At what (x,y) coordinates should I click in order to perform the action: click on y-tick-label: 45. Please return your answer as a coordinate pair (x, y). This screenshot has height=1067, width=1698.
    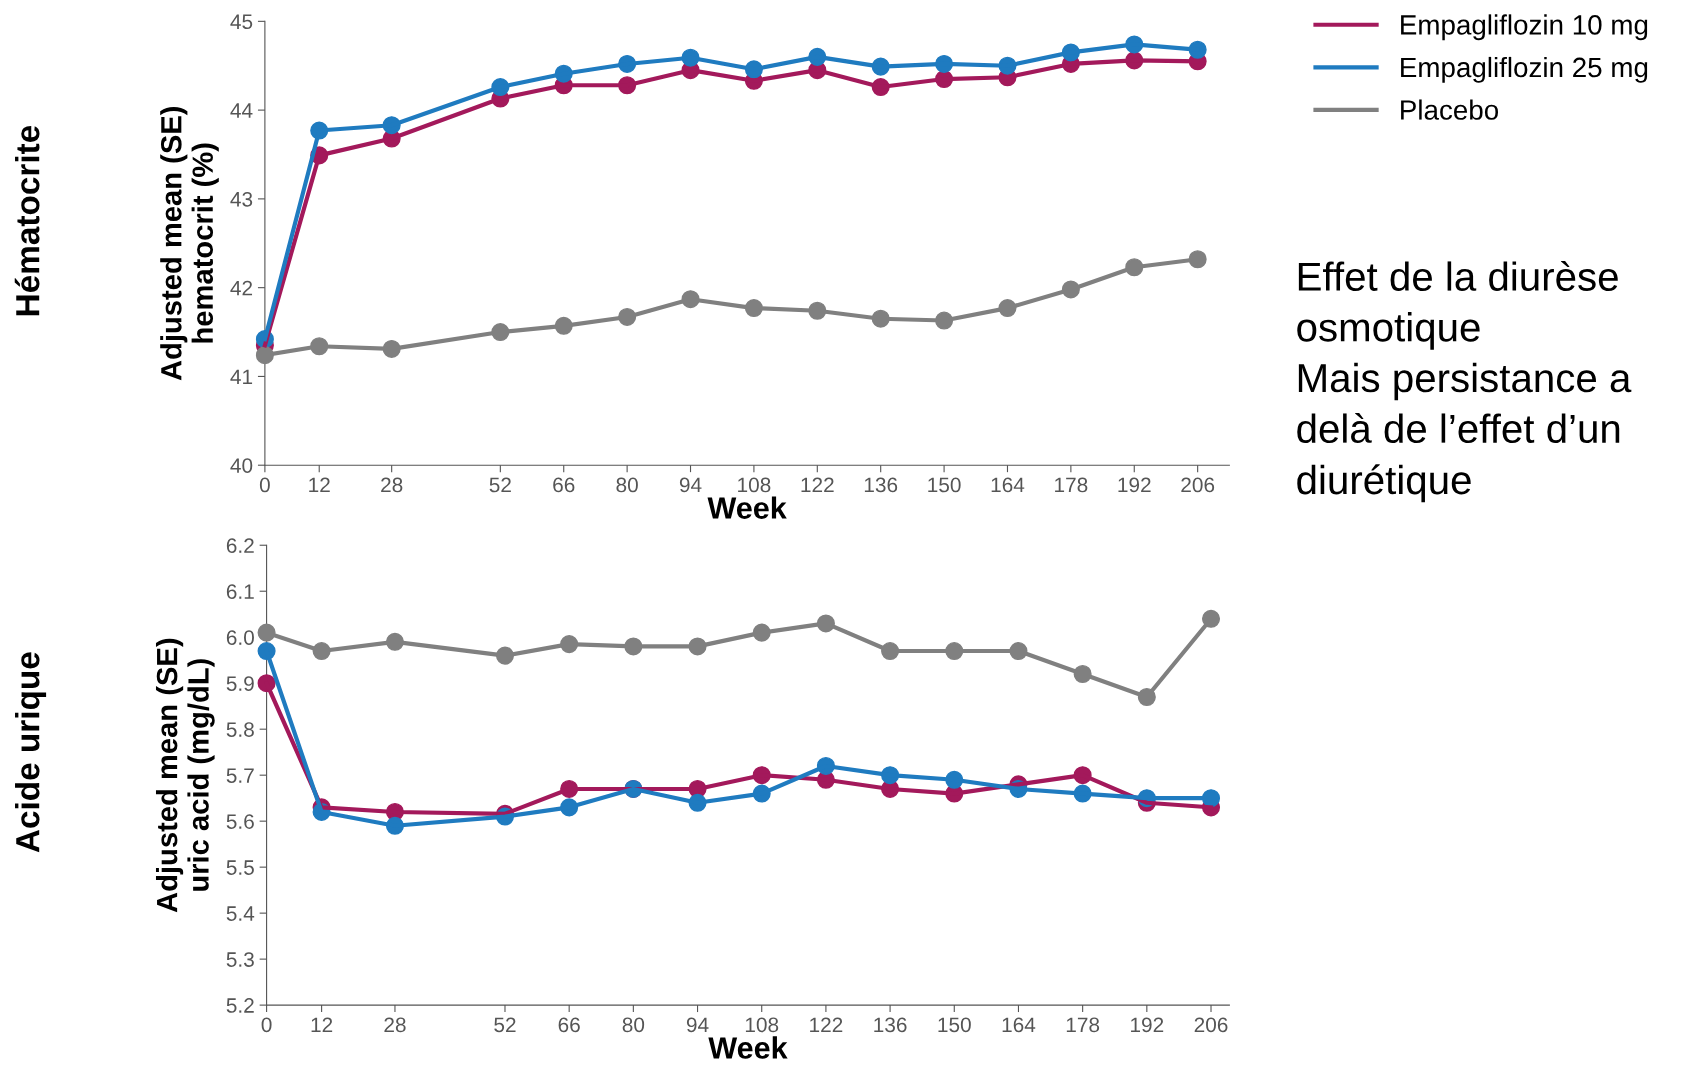
    Looking at the image, I should click on (241, 22).